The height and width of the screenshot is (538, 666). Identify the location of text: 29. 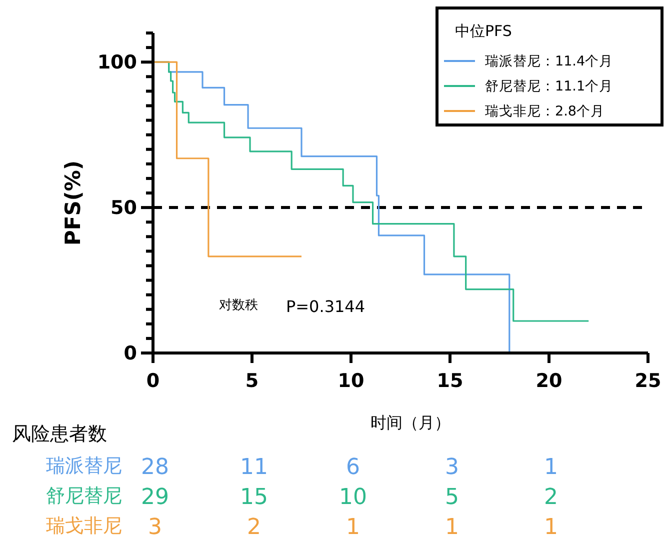
(155, 497).